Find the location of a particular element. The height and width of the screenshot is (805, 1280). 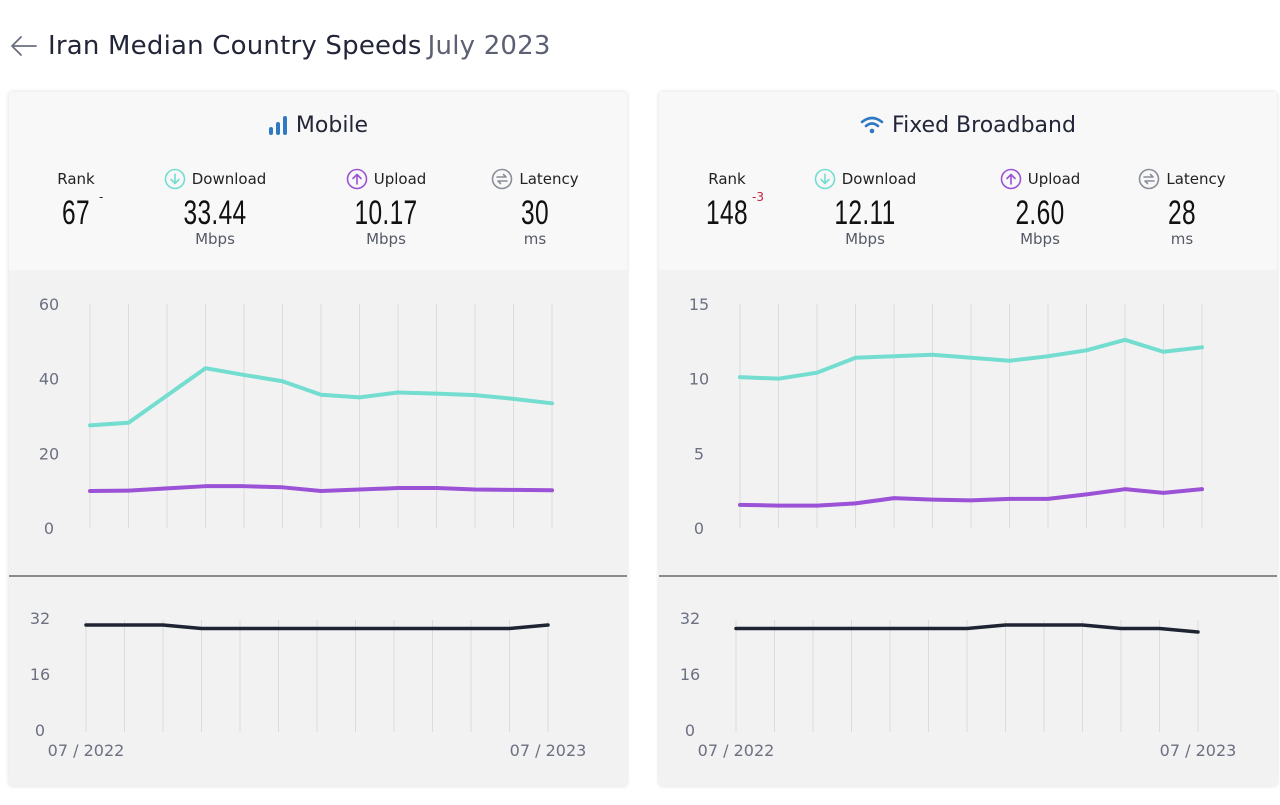

mobile-title: Mobile is located at coordinates (318, 125).